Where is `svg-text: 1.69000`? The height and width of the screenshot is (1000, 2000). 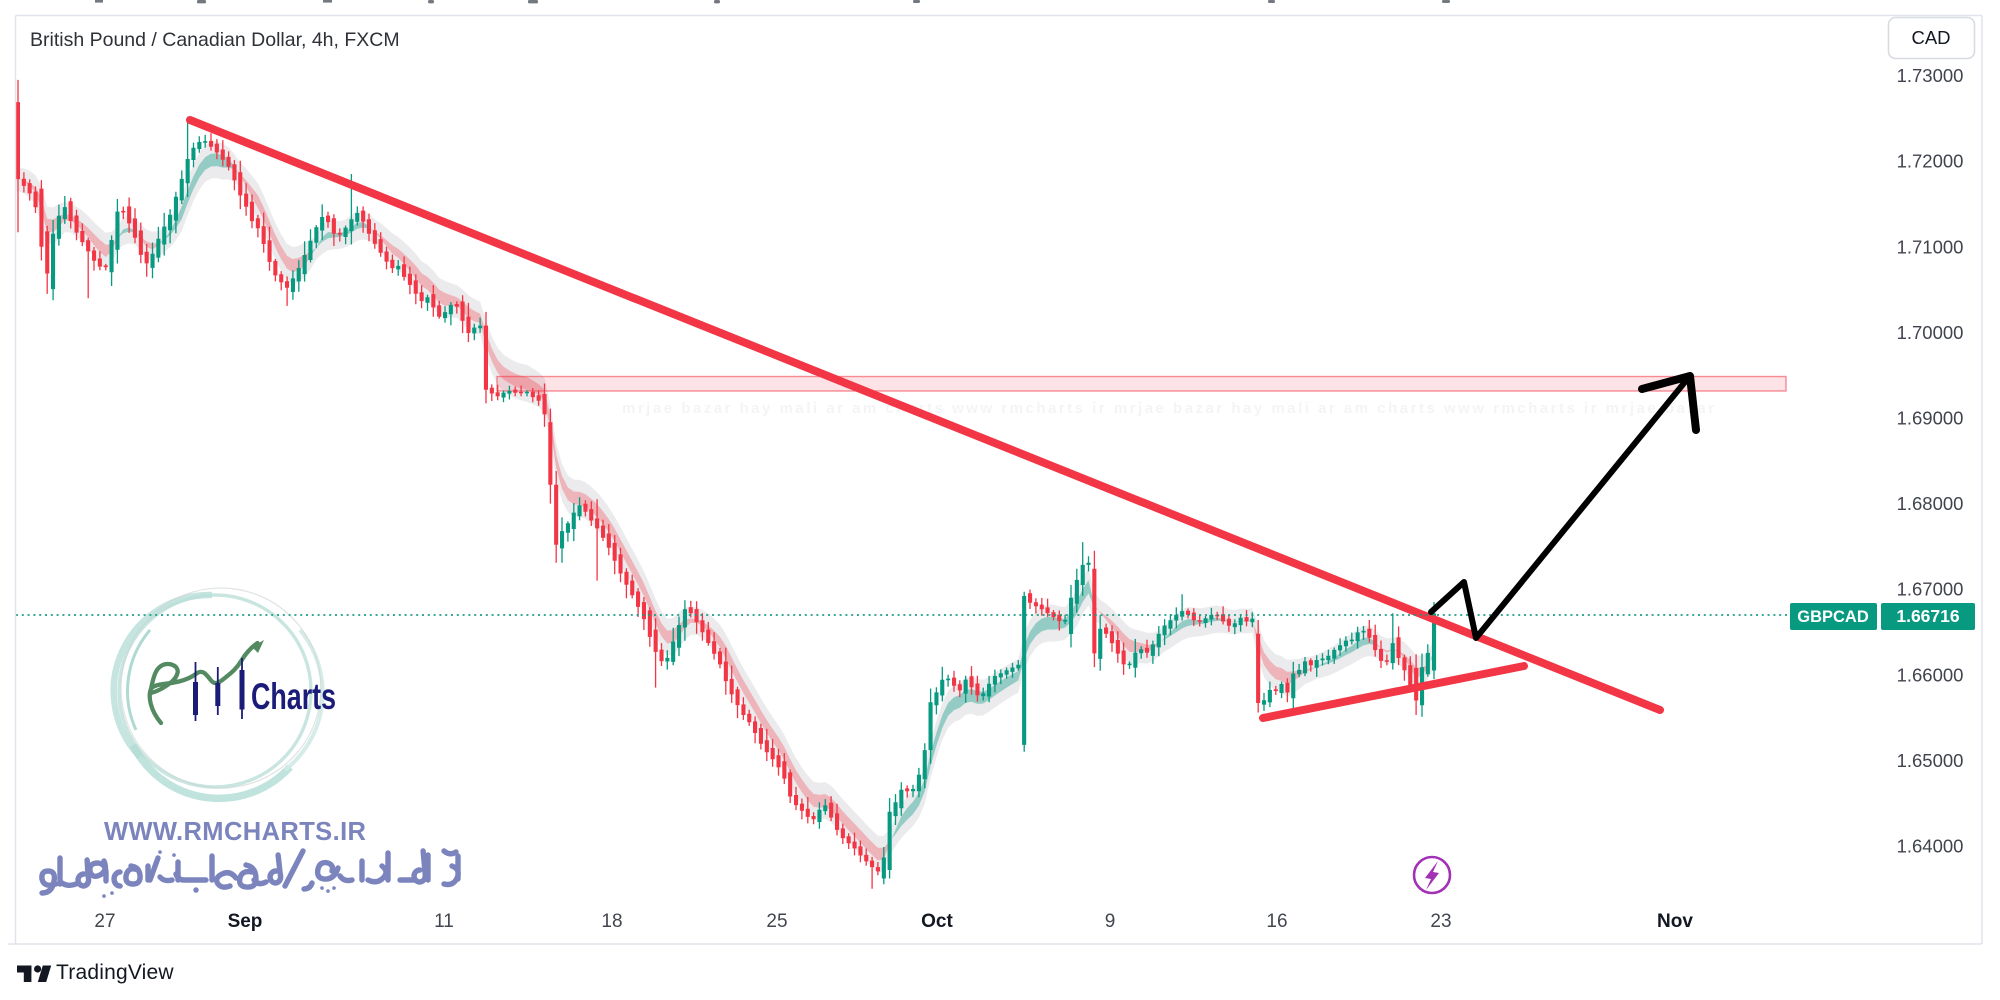 svg-text: 1.69000 is located at coordinates (1930, 418).